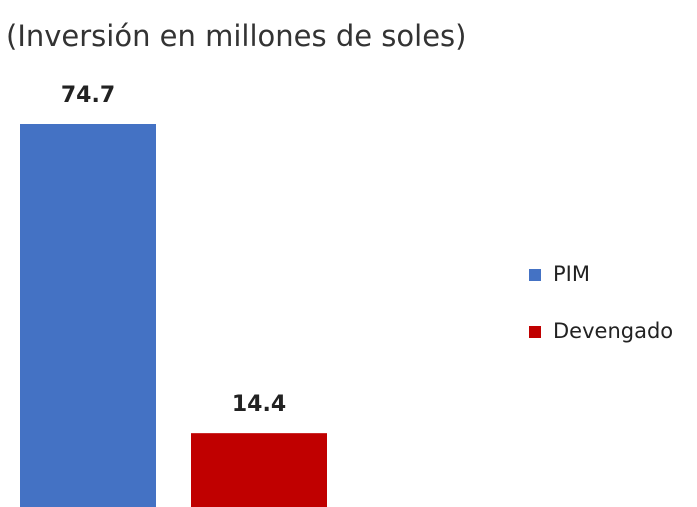  I want to click on value-label: 74.7, so click(88, 95).